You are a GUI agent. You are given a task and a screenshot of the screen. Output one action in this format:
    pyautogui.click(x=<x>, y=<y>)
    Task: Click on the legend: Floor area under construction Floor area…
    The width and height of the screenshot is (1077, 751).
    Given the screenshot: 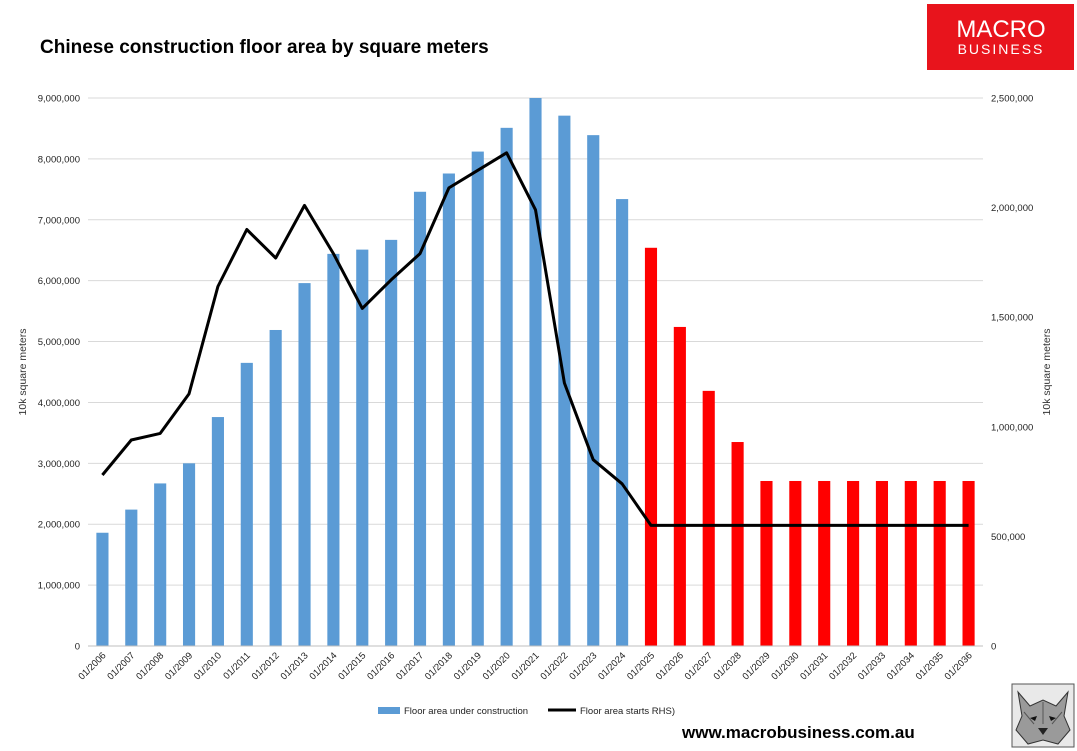 What is the action you would take?
    pyautogui.click(x=526, y=711)
    